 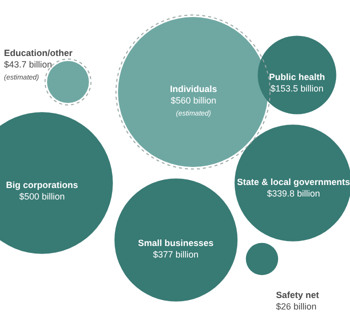 I want to click on data-label: $339.8 billion, so click(x=293, y=193).